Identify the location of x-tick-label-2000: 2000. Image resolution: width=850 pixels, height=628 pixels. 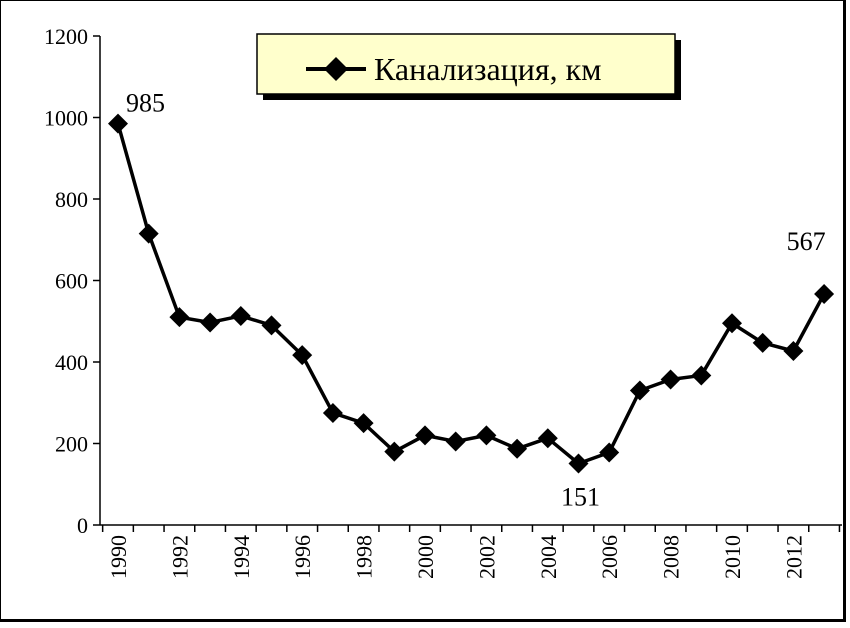
(425, 557).